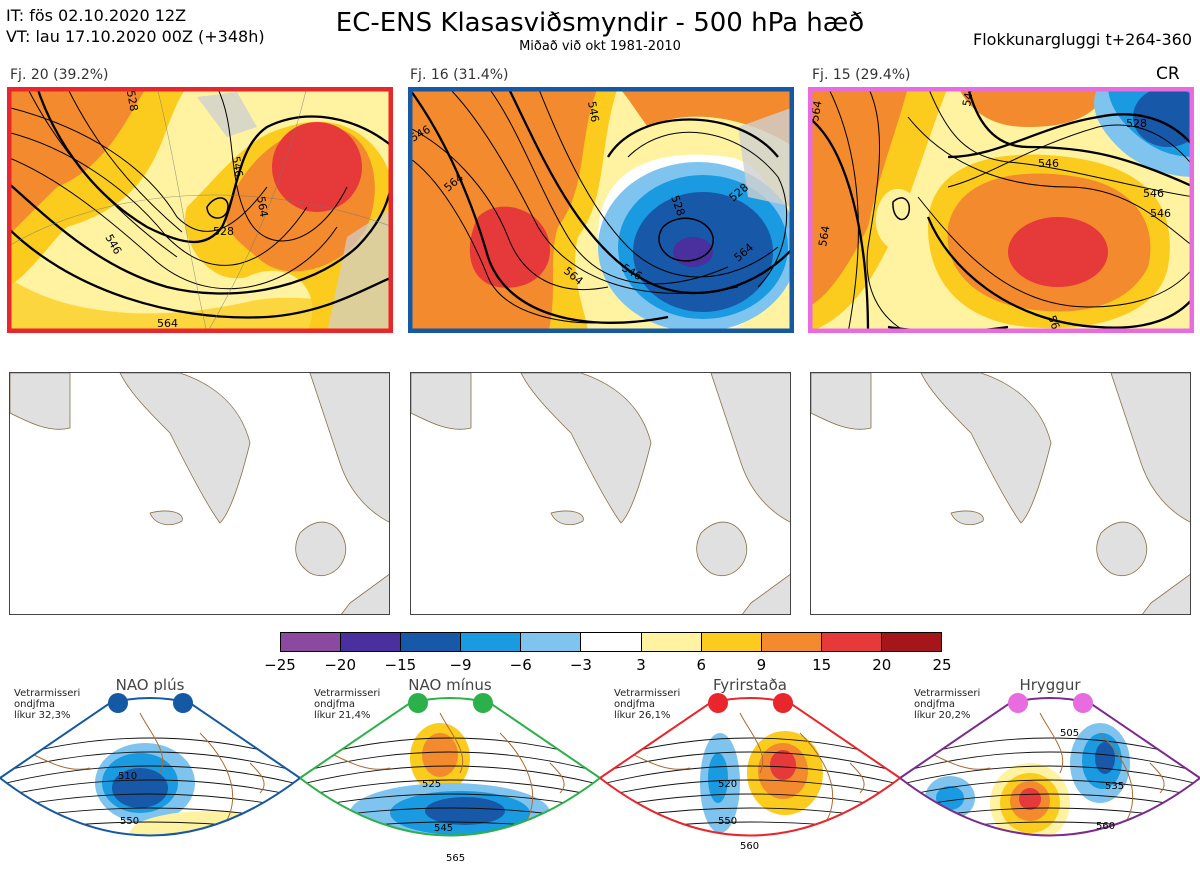 Image resolution: width=1200 pixels, height=871 pixels. I want to click on colorbar-tick-label: −6, so click(520, 665).